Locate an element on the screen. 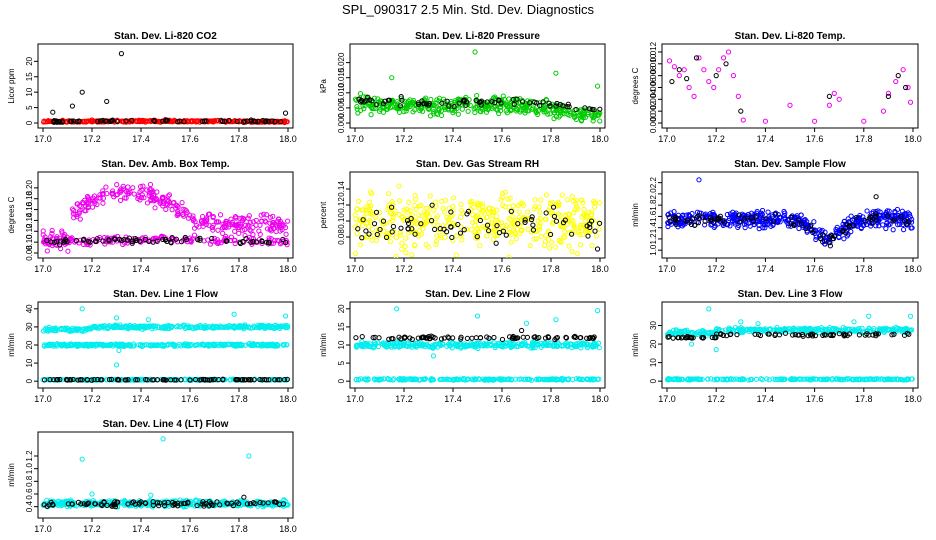 This screenshot has width=936, height=540. y-tick-label: 20 is located at coordinates (341, 308).